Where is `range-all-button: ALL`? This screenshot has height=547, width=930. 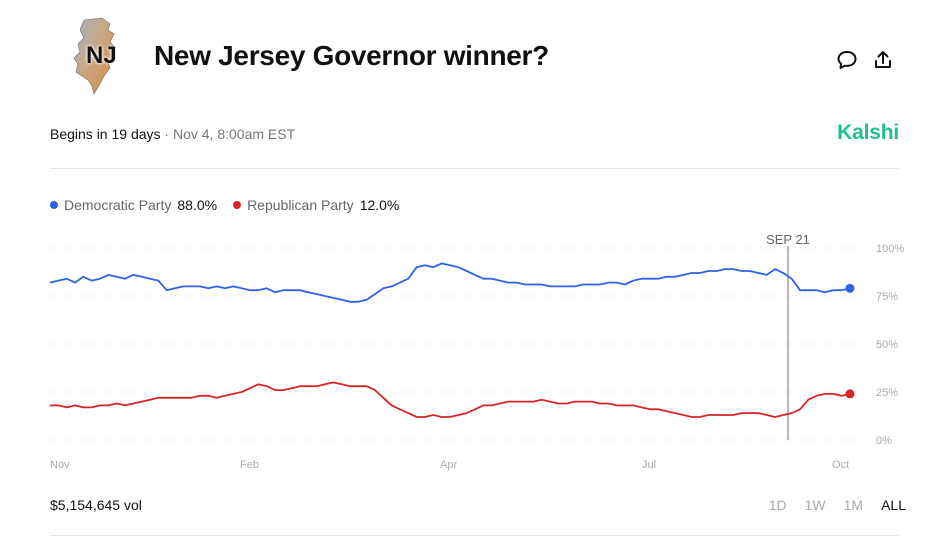
range-all-button: ALL is located at coordinates (893, 505).